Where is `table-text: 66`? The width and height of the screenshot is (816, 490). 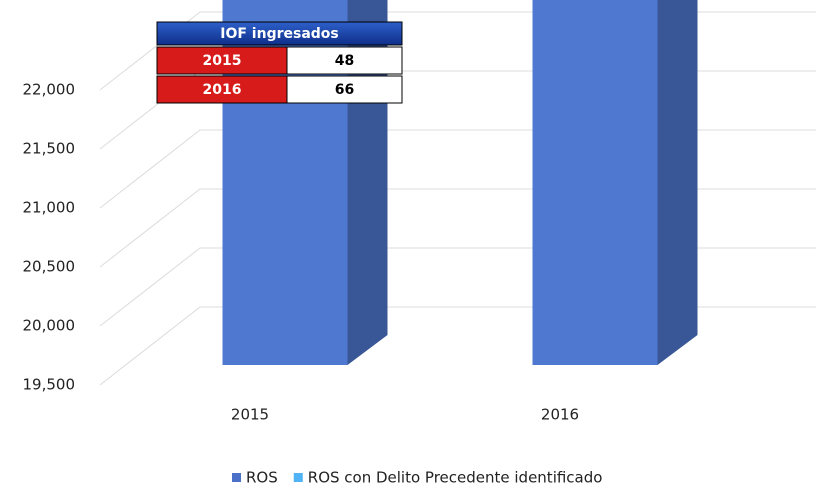
table-text: 66 is located at coordinates (344, 90).